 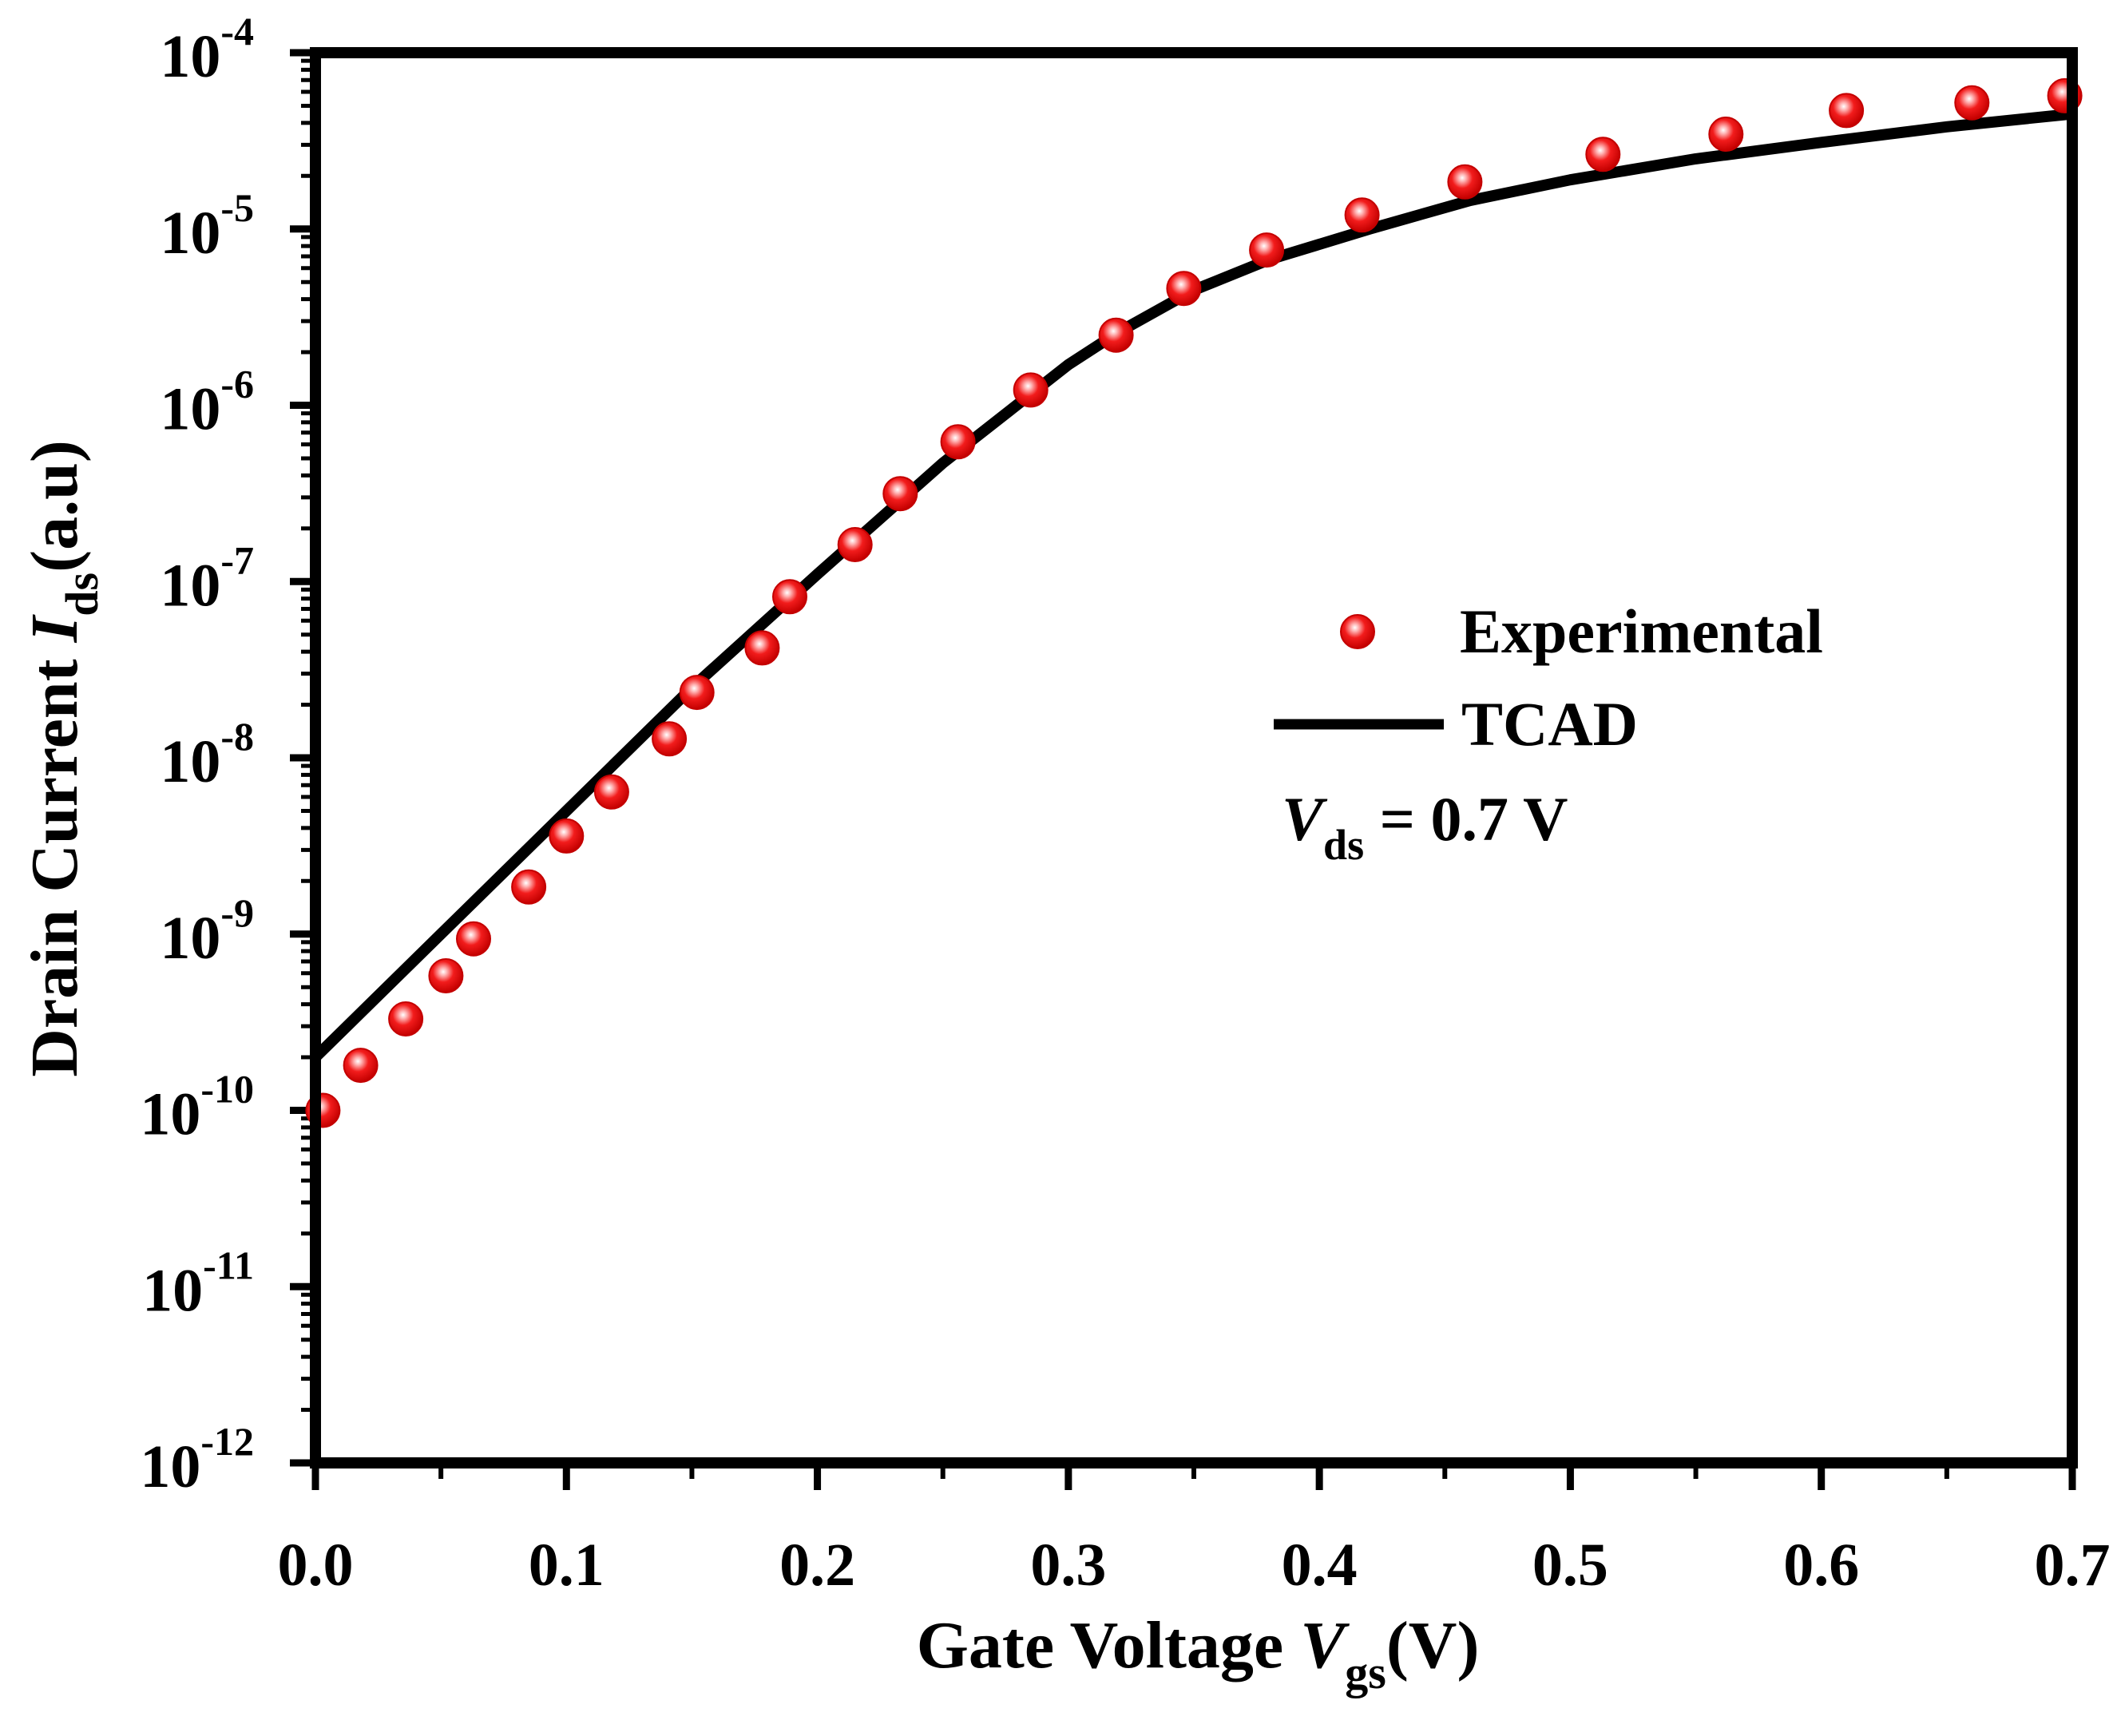 I want to click on legend: Experimental TCAD, so click(x=1548, y=678).